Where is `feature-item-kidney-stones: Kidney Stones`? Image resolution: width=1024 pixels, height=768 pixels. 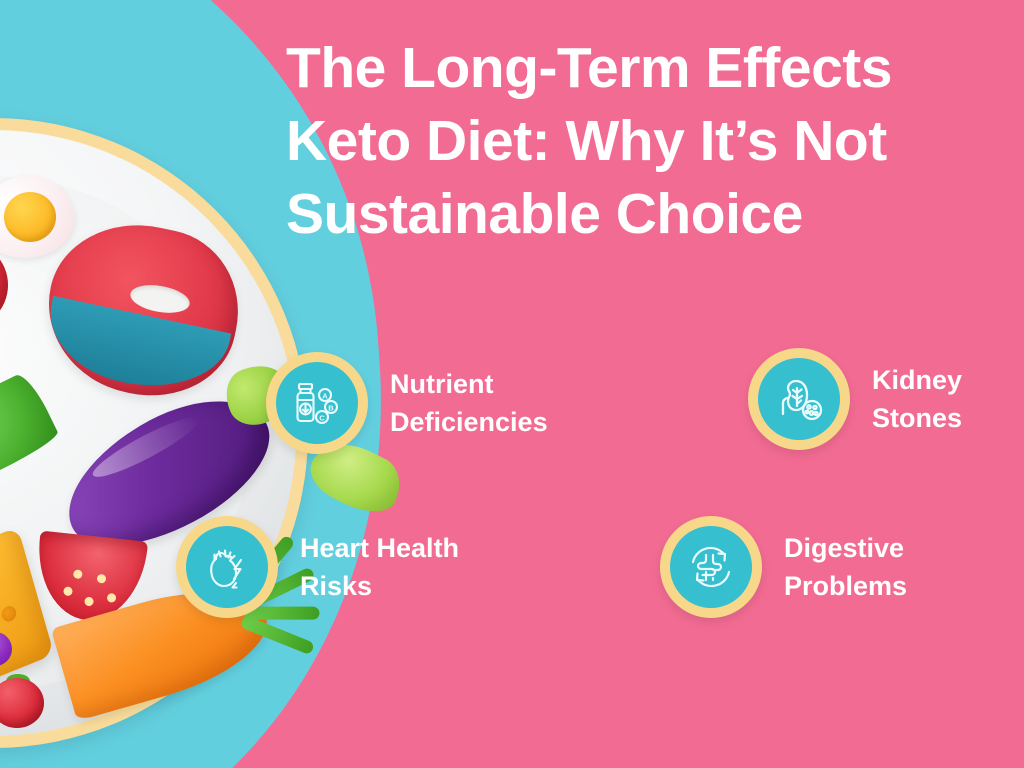 feature-item-kidney-stones: Kidney Stones is located at coordinates (855, 399).